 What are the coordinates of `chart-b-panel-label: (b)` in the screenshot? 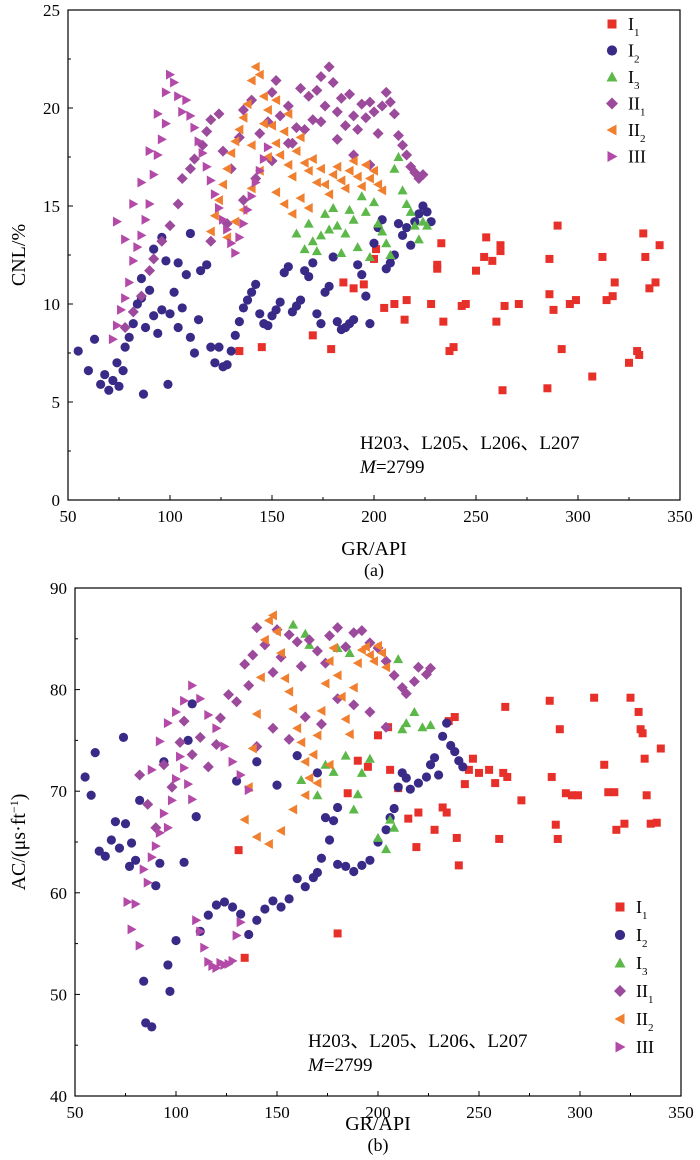 It's located at (378, 1145).